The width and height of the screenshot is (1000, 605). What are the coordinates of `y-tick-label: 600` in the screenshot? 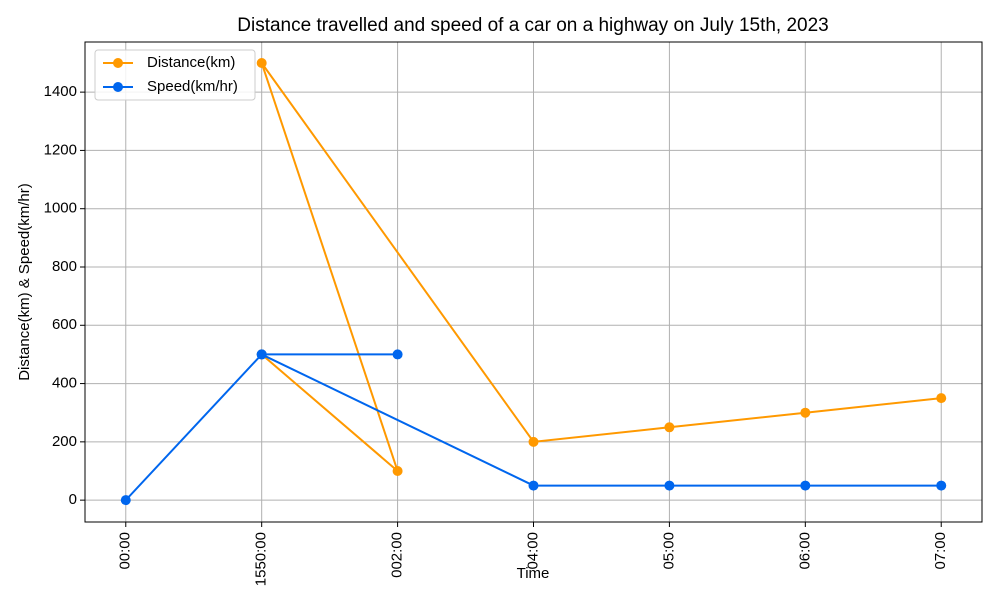 It's located at (64, 324).